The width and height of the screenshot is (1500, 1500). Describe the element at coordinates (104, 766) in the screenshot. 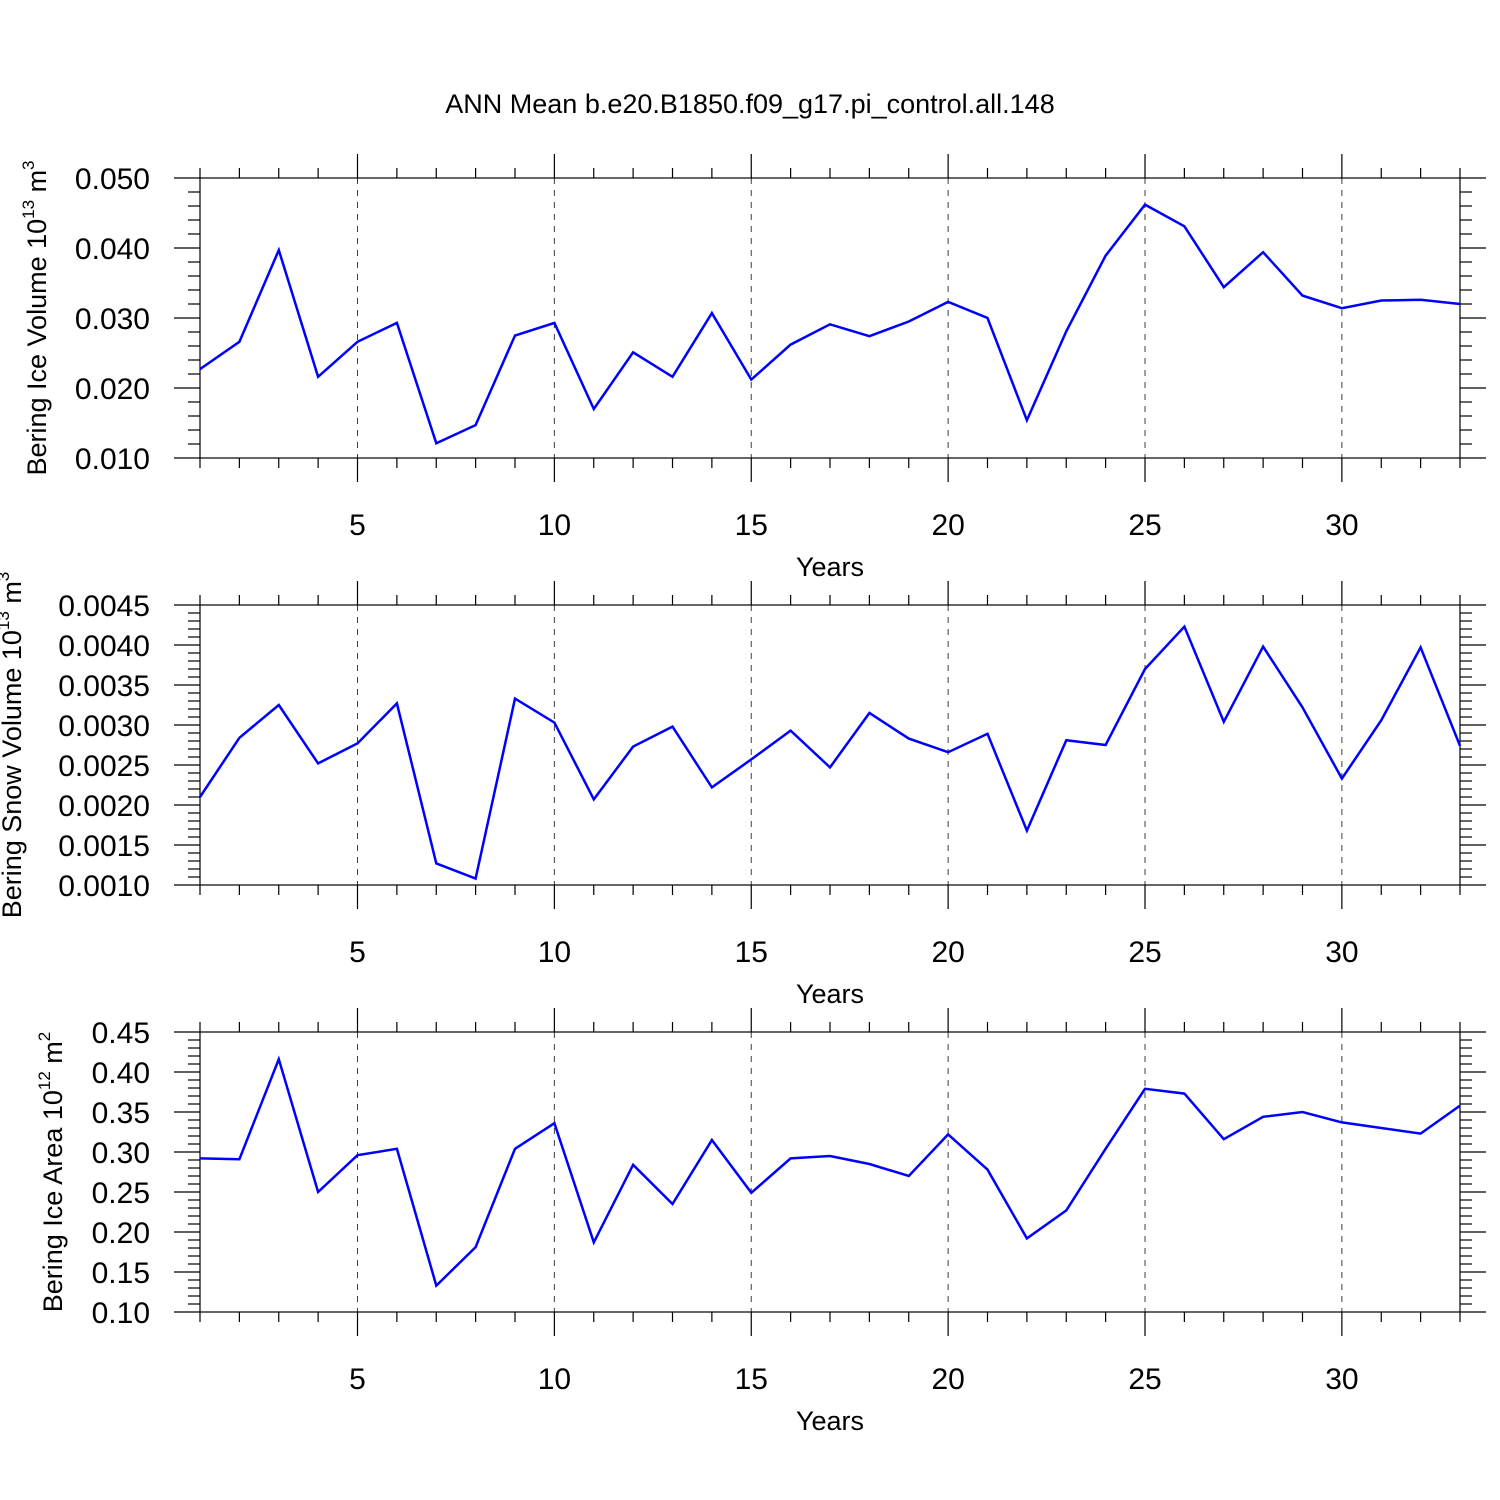

I see `y-tick-label: 0.0025` at that location.